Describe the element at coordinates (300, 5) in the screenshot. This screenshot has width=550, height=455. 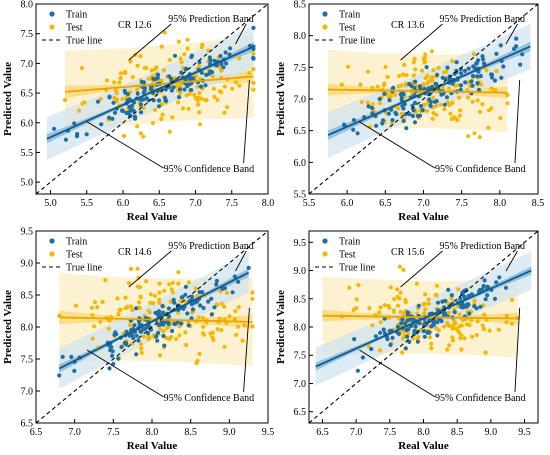
I see `y-tick-label: 8.5` at that location.